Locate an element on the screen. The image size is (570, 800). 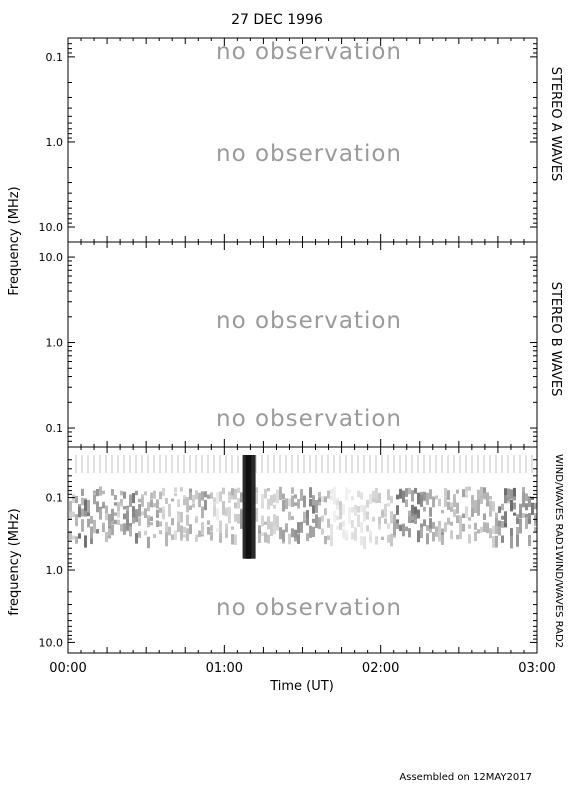
y-tick-label: 1.0 is located at coordinates (55, 343).